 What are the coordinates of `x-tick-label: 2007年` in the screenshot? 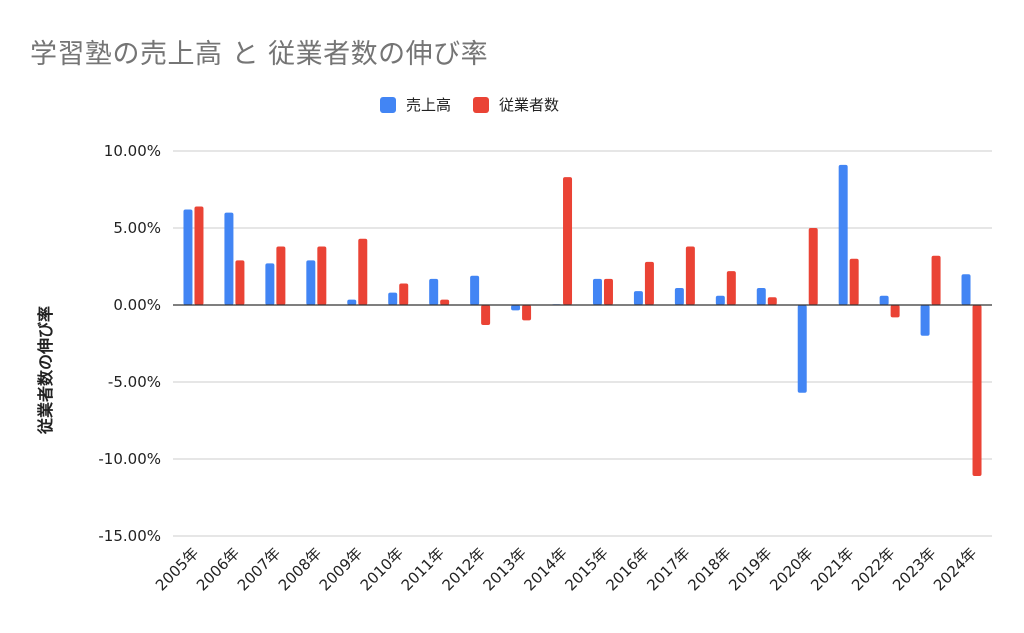 It's located at (259, 569).